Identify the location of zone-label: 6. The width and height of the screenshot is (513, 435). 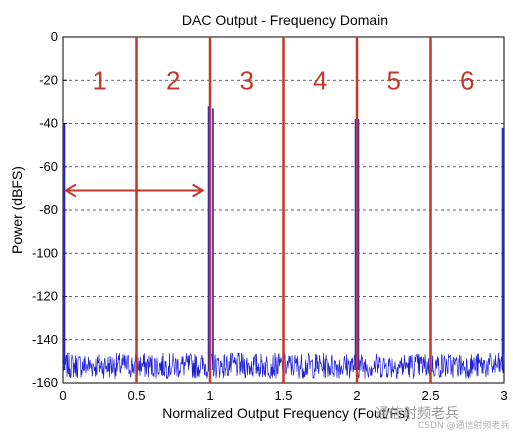
(467, 80).